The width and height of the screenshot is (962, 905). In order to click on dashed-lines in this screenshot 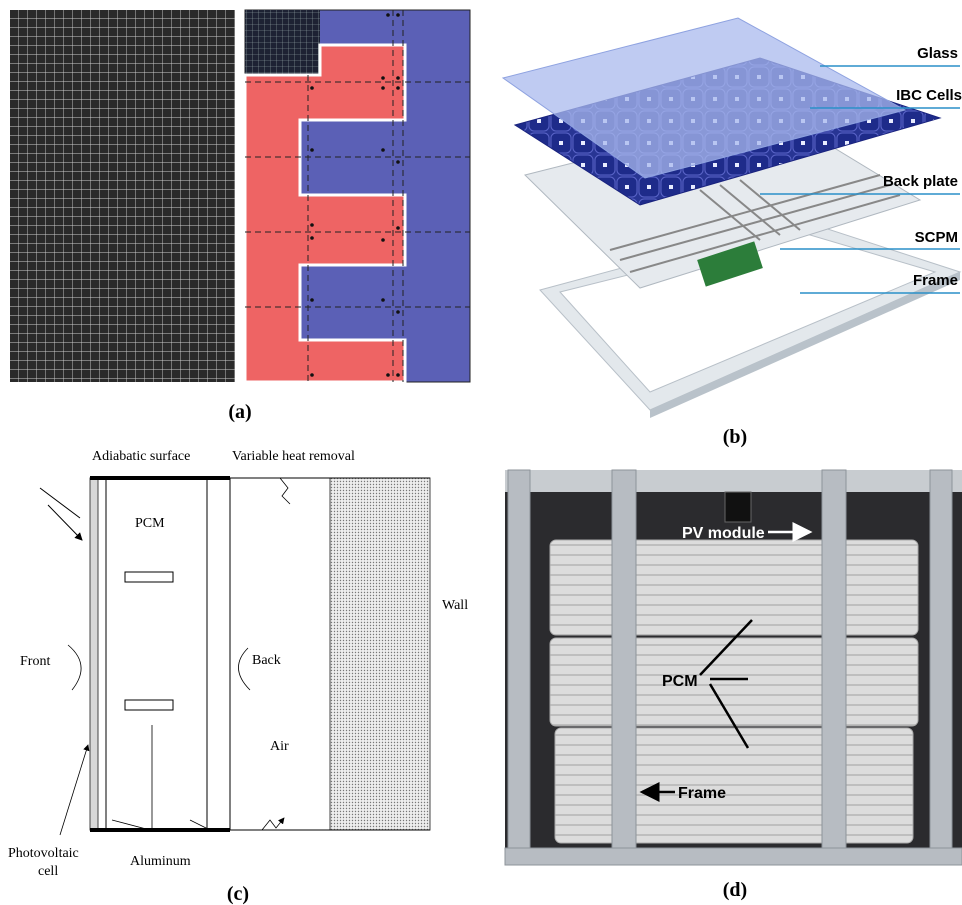, I will do `click(357, 196)`.